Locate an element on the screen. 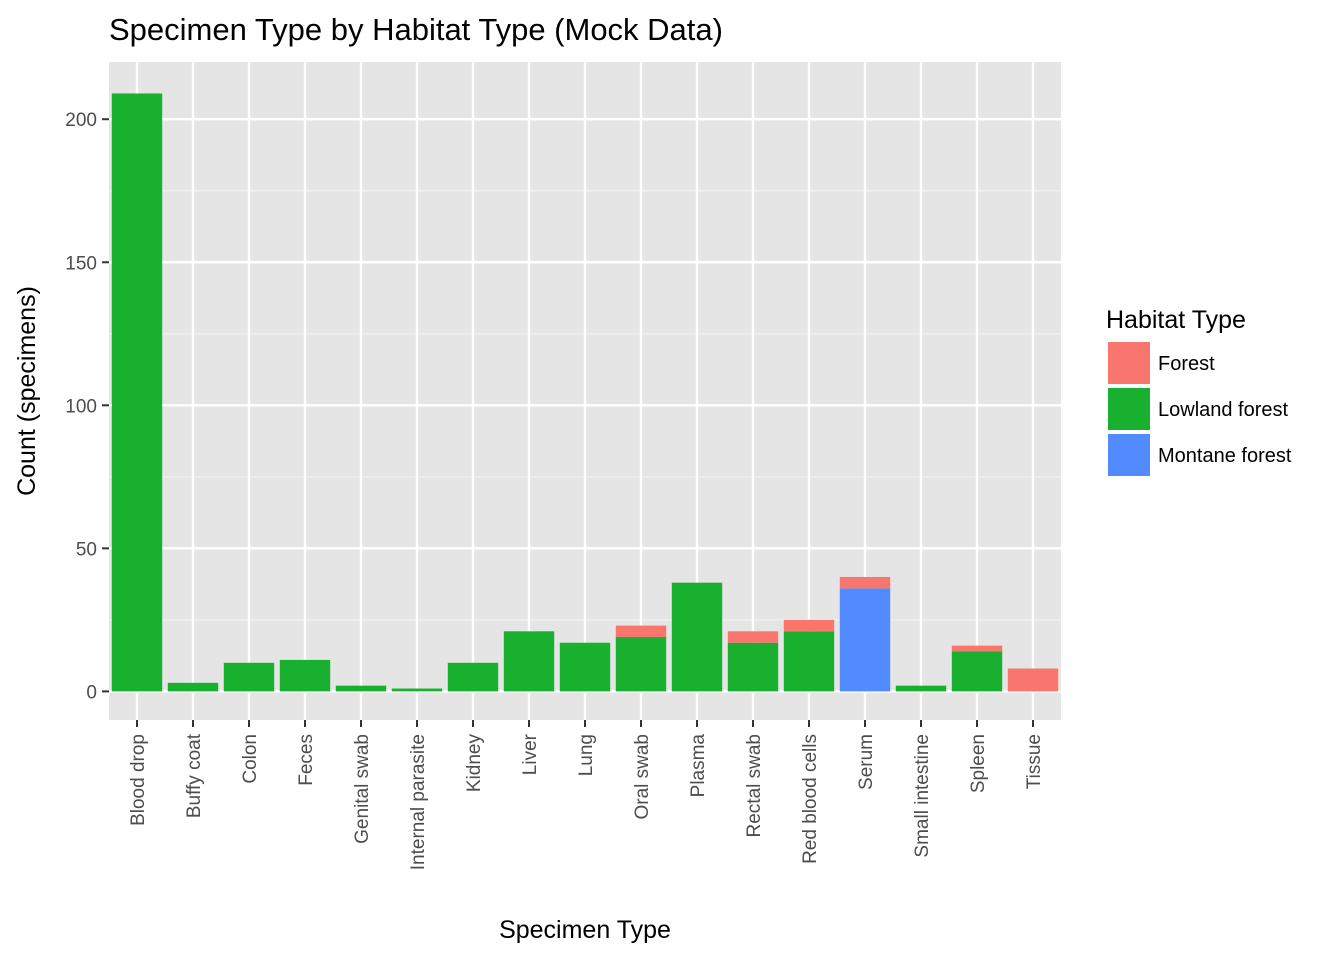 The width and height of the screenshot is (1344, 960). x-tick-label: Buffy coat is located at coordinates (194, 775).